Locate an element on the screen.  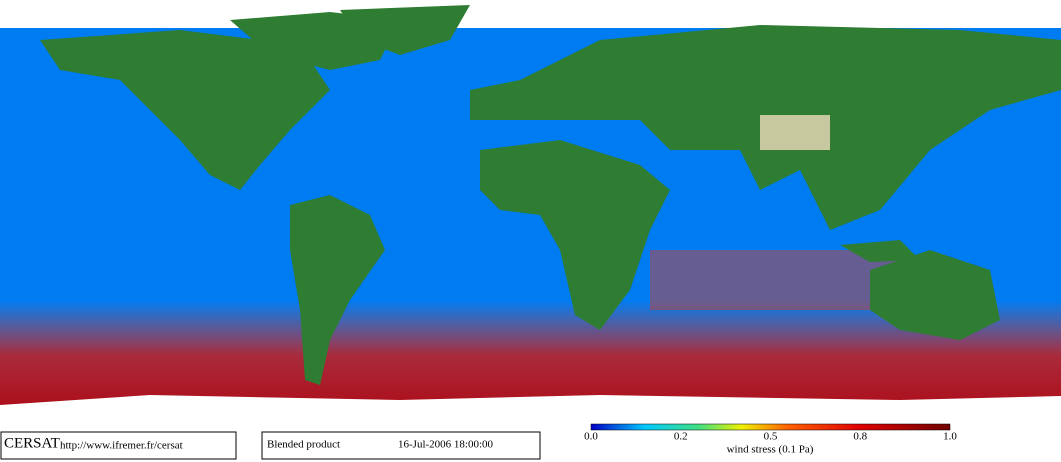
colorbar-tick-label: 0.5 is located at coordinates (771, 437).